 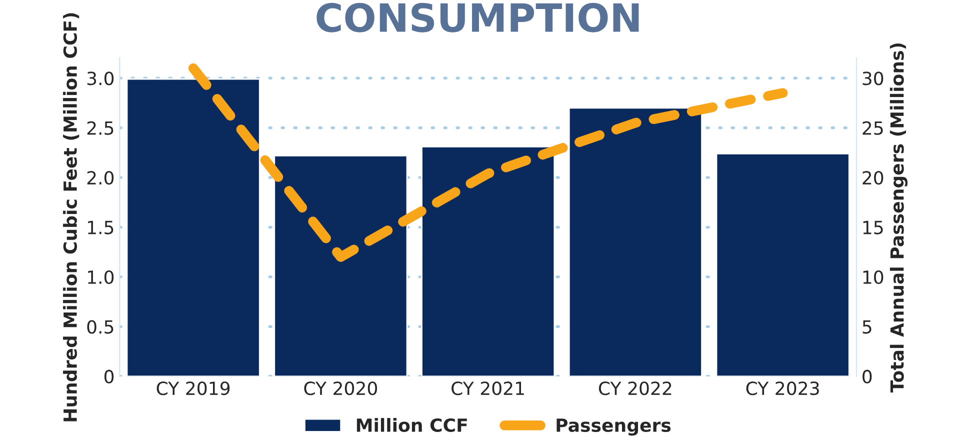 What do you see at coordinates (477, 17) in the screenshot?
I see `chart-title: CONSUMPTION` at bounding box center [477, 17].